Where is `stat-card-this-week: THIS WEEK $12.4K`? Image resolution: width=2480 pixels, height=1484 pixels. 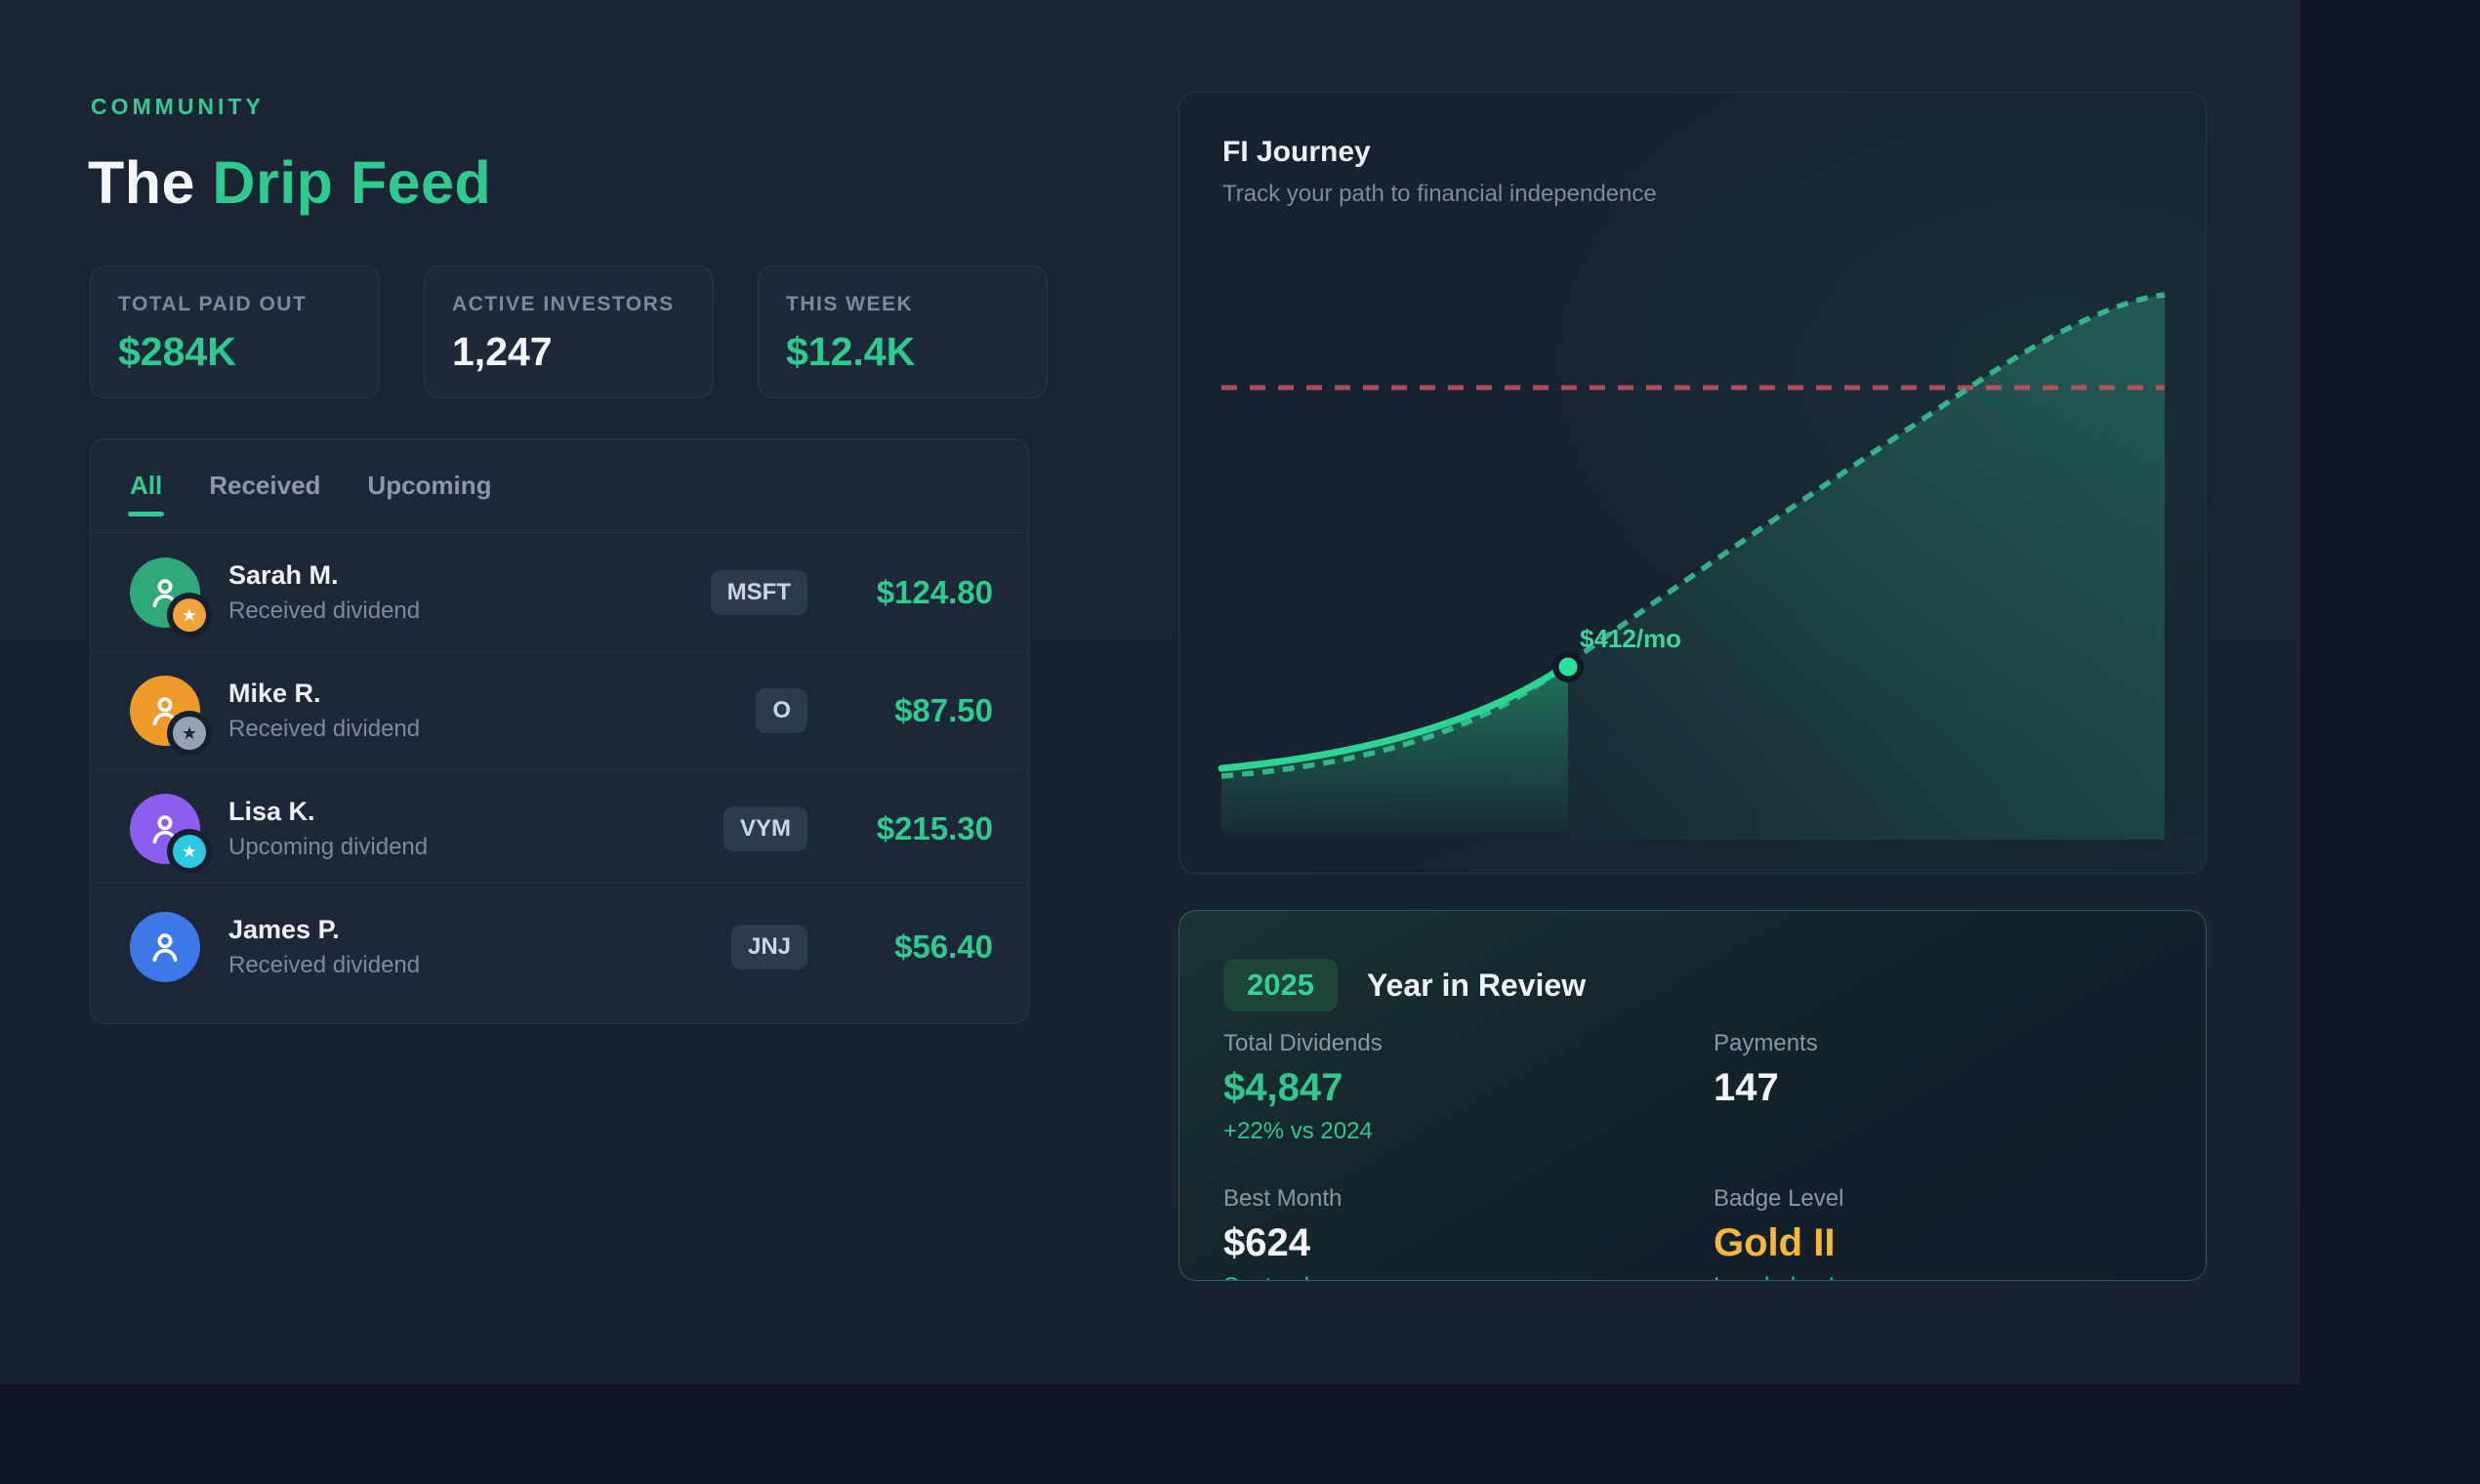 stat-card-this-week: THIS WEEK $12.4K is located at coordinates (903, 332).